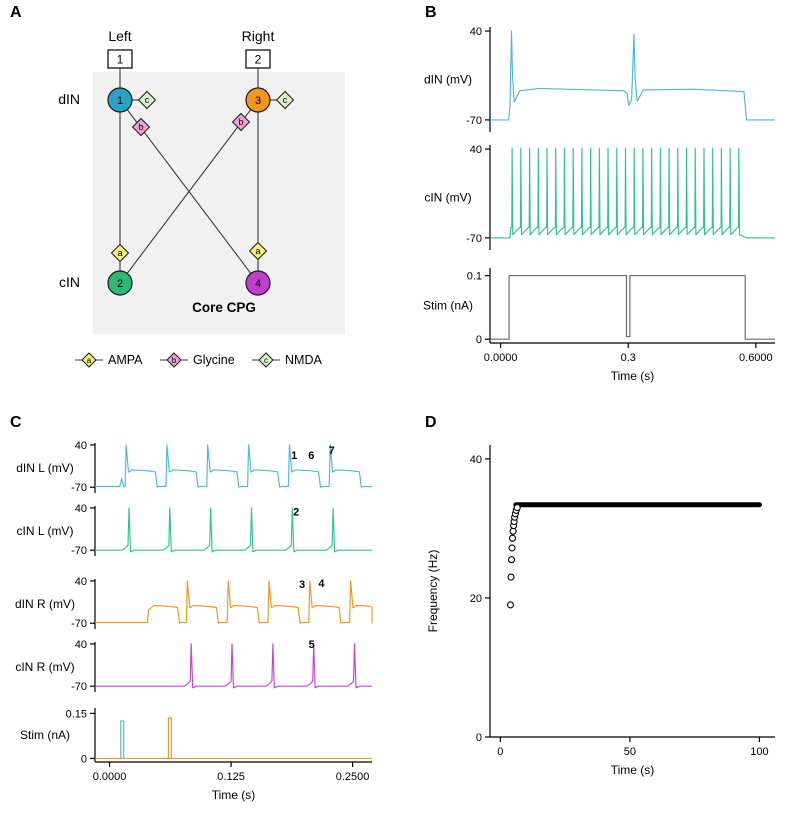 This screenshot has width=800, height=823. I want to click on spike-number-annotation: 5, so click(312, 645).